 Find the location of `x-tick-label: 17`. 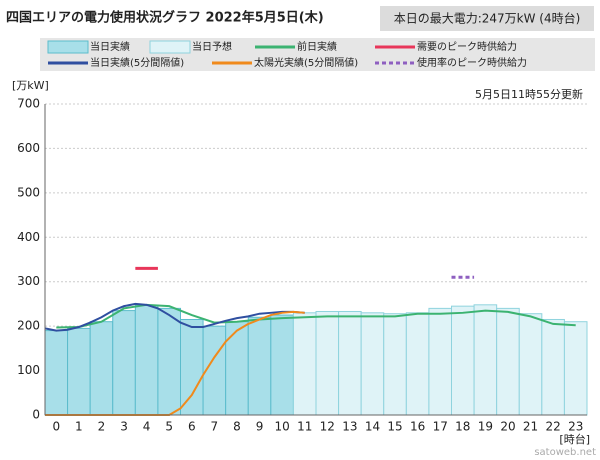

x-tick-label: 17 is located at coordinates (440, 427).